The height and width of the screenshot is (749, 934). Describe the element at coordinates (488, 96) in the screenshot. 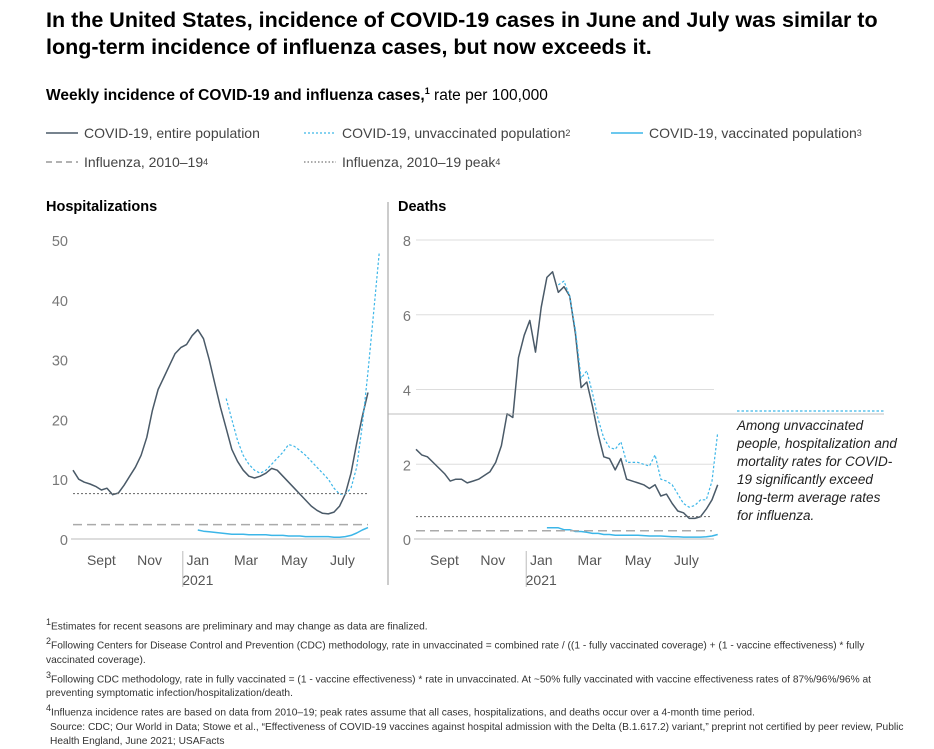

I see `subtitle-rest: rate per 100,000` at that location.